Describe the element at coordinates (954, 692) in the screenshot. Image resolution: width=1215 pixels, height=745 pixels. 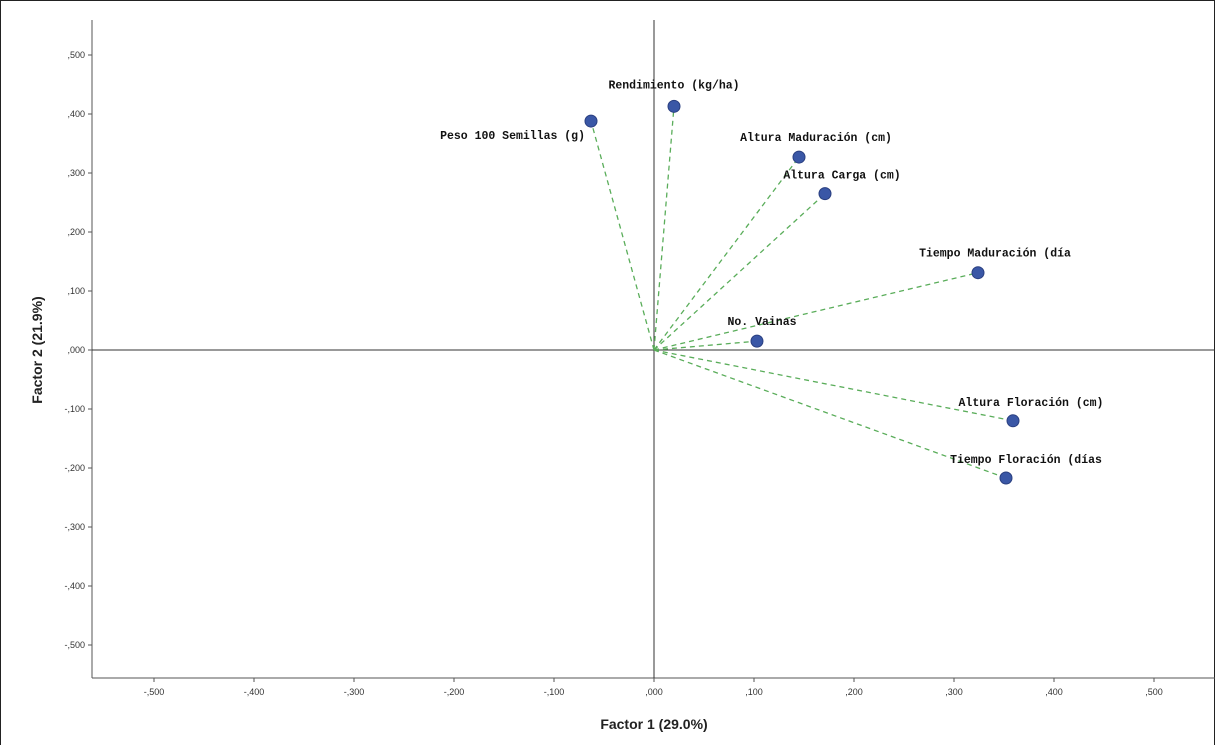
I see `x-tick-label: ,300` at that location.